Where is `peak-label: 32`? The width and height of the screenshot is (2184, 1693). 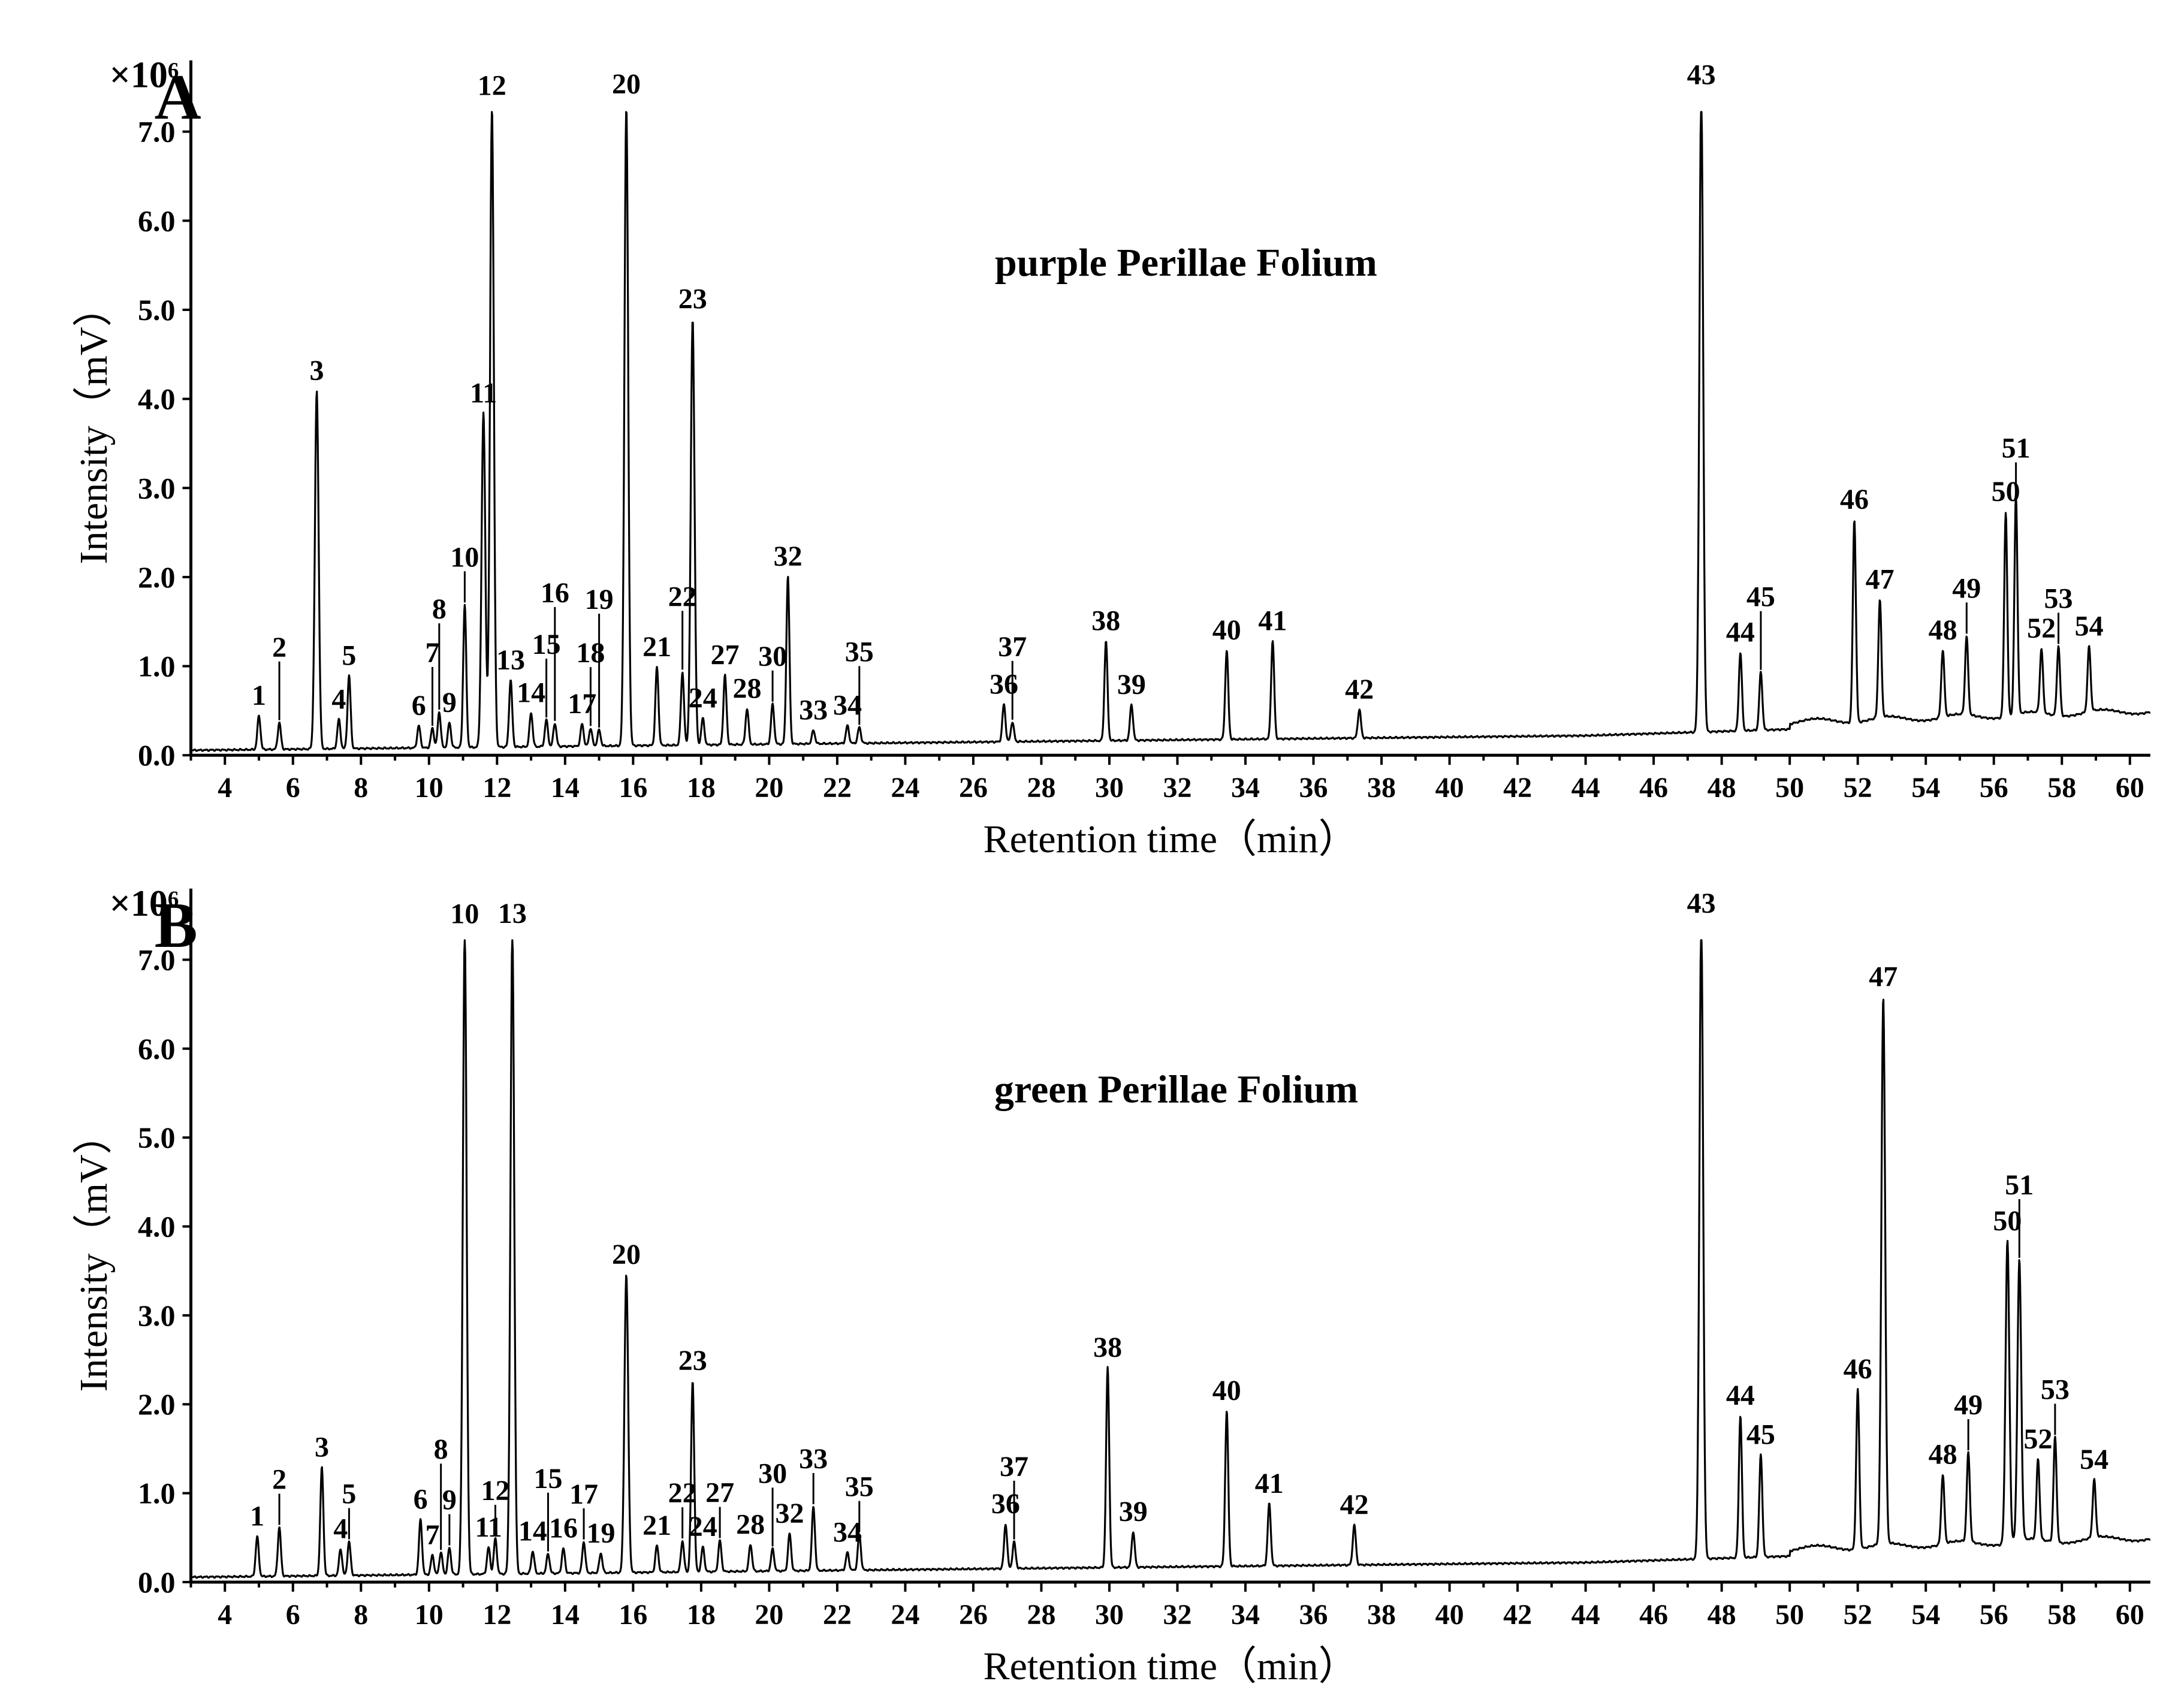
peak-label: 32 is located at coordinates (789, 1513).